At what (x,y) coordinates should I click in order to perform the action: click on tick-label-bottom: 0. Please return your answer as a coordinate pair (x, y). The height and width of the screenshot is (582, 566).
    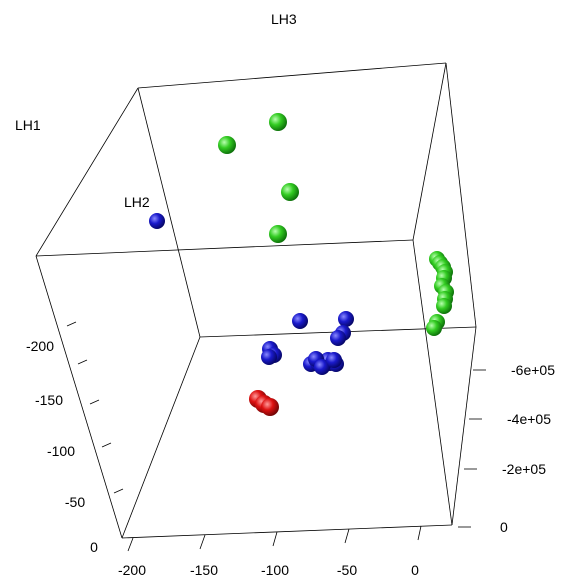
    Looking at the image, I should click on (415, 570).